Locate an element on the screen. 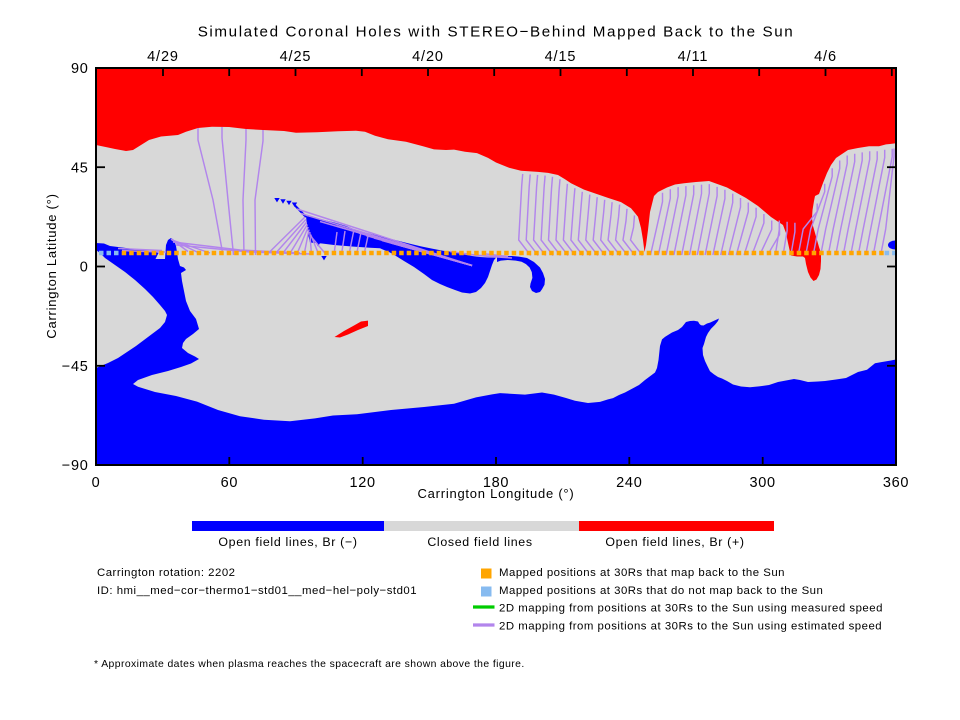 This screenshot has width=960, height=720. svg-text: Carrington rotation: 2202 is located at coordinates (166, 573).